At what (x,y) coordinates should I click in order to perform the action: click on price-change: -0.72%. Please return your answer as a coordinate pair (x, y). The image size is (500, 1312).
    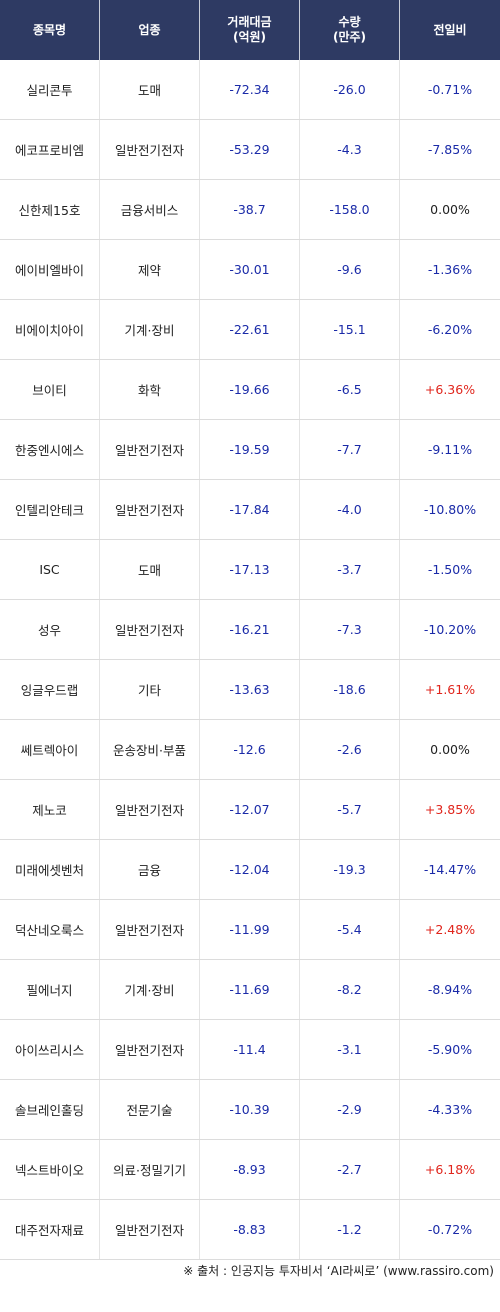
    Looking at the image, I should click on (450, 1229).